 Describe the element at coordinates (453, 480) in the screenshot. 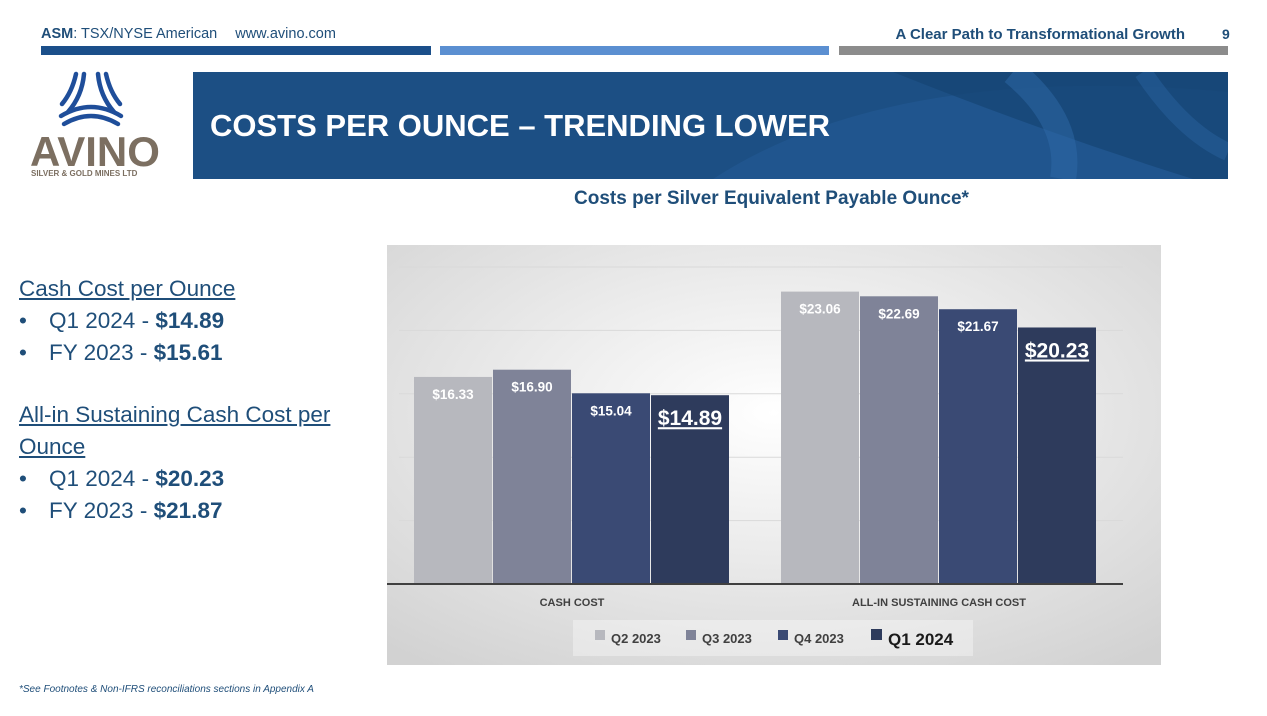

I see `bar-q2-2023-cash-cost` at that location.